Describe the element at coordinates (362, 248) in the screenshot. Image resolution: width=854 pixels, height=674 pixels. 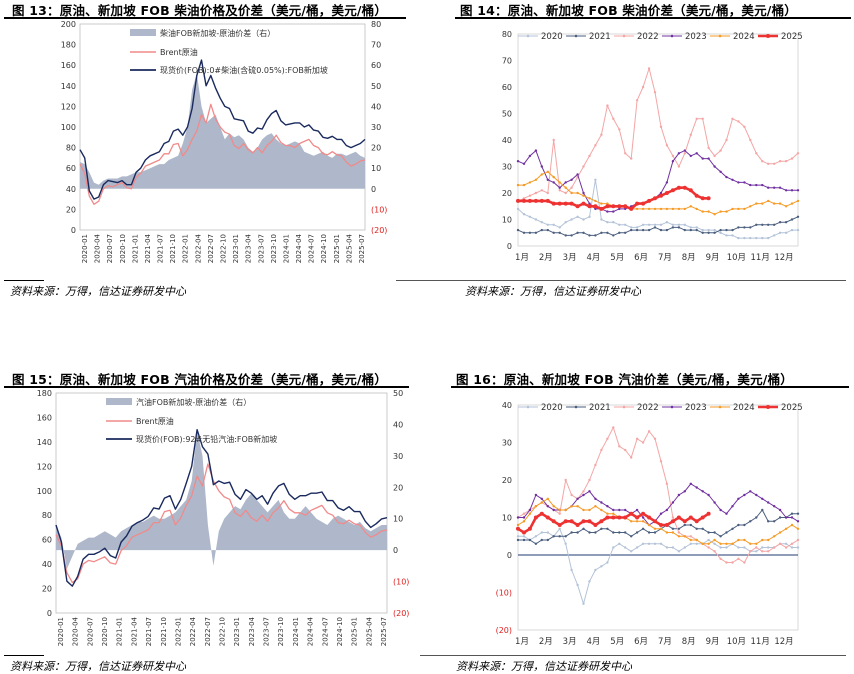
I see `x-axis-tick: 2025-07` at that location.